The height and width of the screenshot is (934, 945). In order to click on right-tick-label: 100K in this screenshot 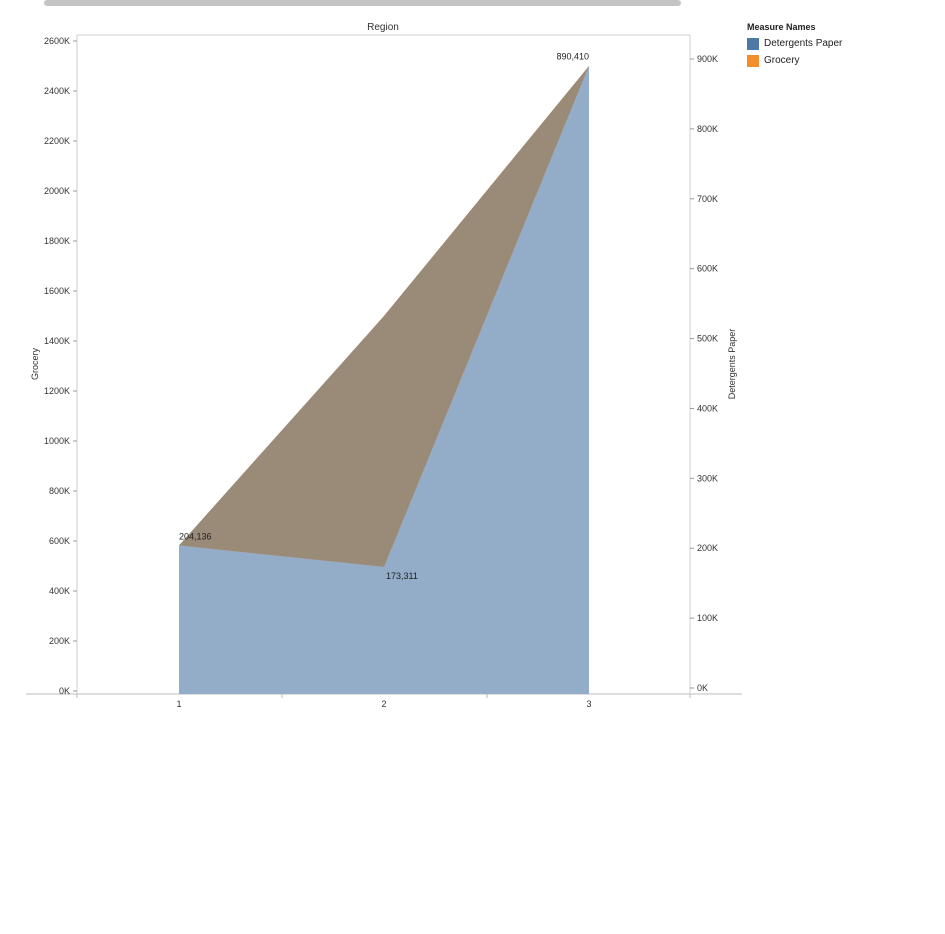, I will do `click(707, 618)`.